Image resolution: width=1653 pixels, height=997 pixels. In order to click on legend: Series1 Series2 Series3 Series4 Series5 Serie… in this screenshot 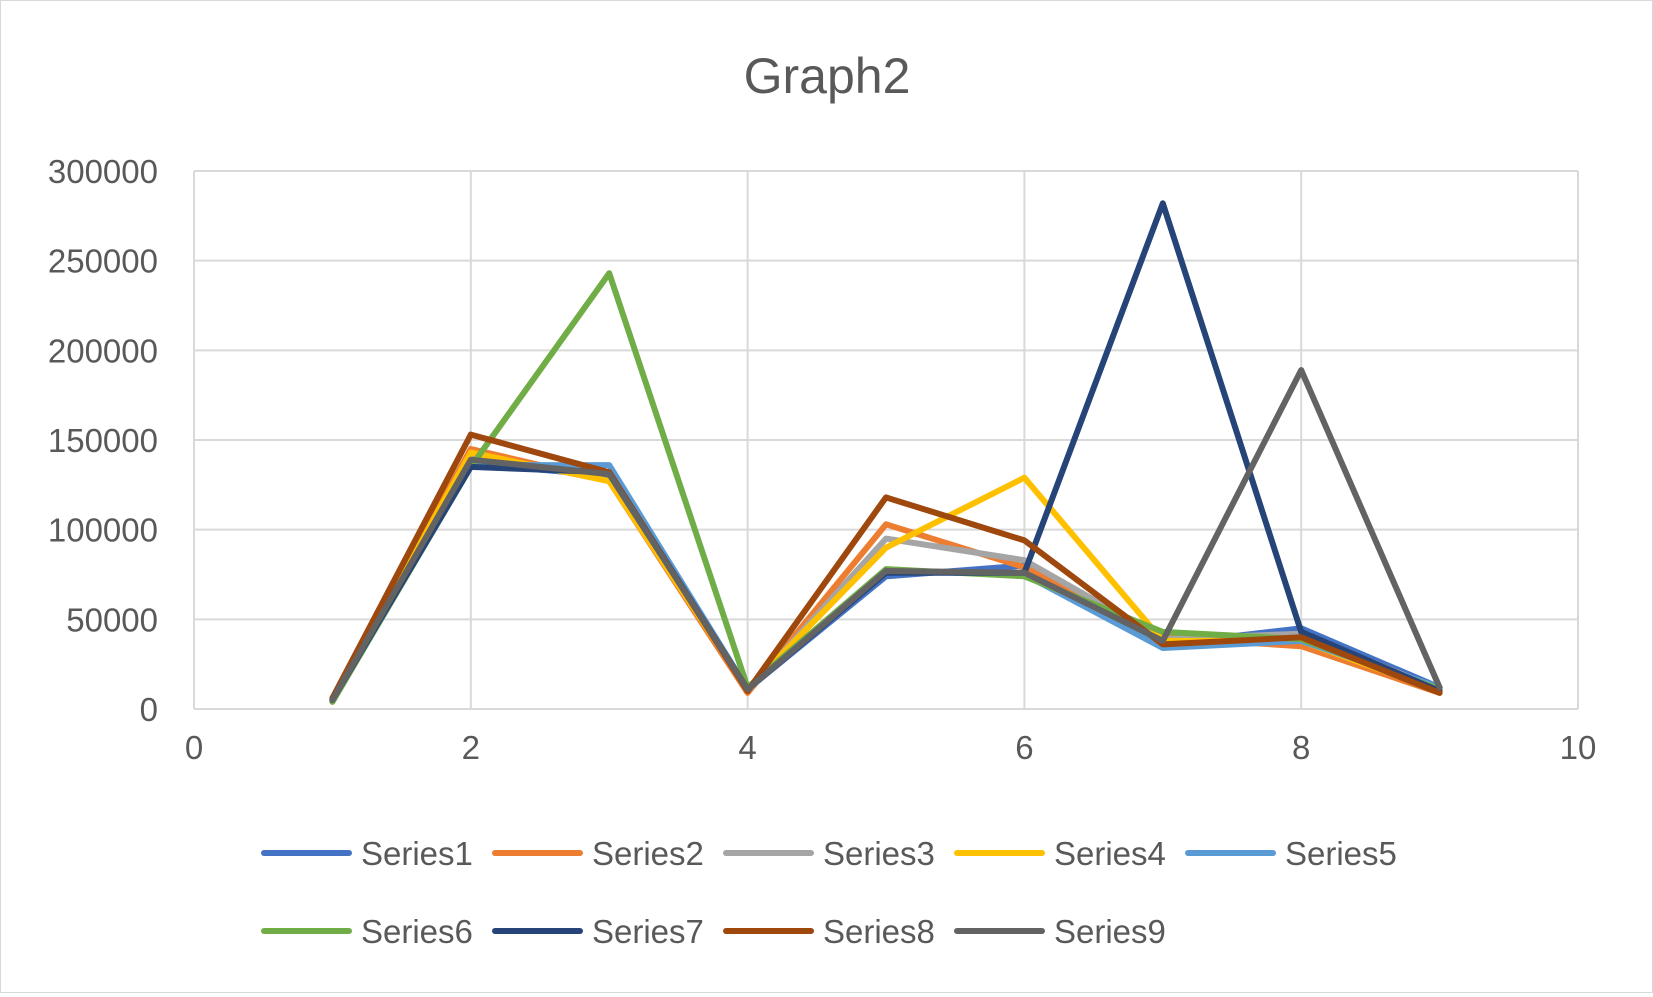, I will do `click(829, 892)`.